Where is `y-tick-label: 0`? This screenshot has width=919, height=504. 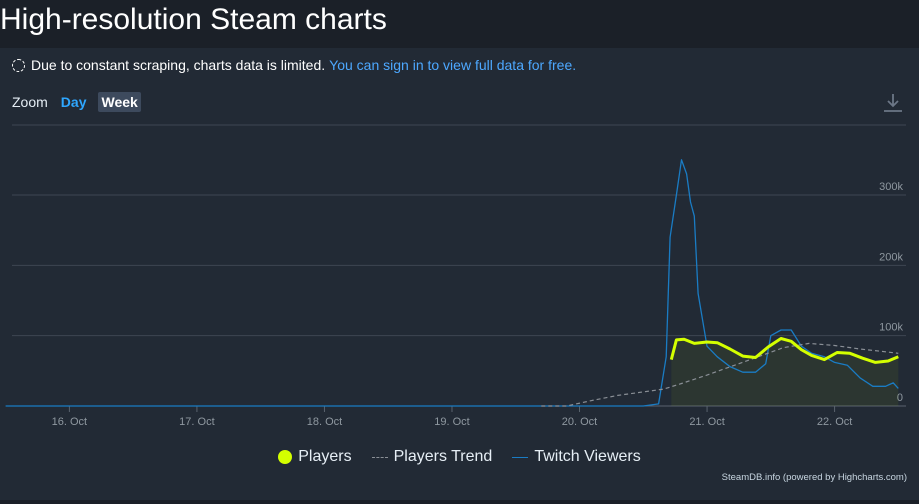
y-tick-label: 0 is located at coordinates (900, 398).